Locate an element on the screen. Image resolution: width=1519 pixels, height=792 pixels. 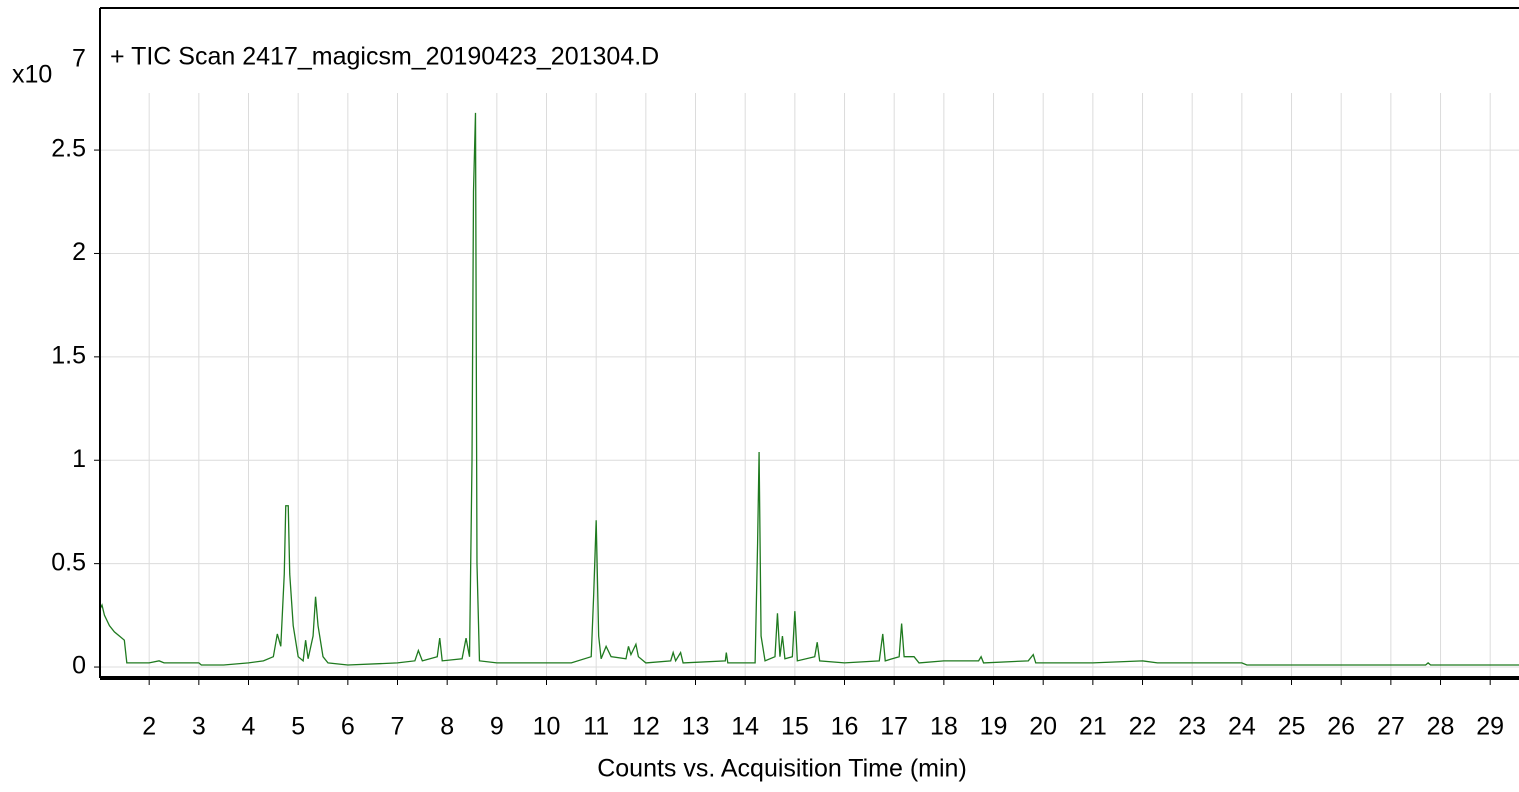
x-tick-label: 17 is located at coordinates (894, 727).